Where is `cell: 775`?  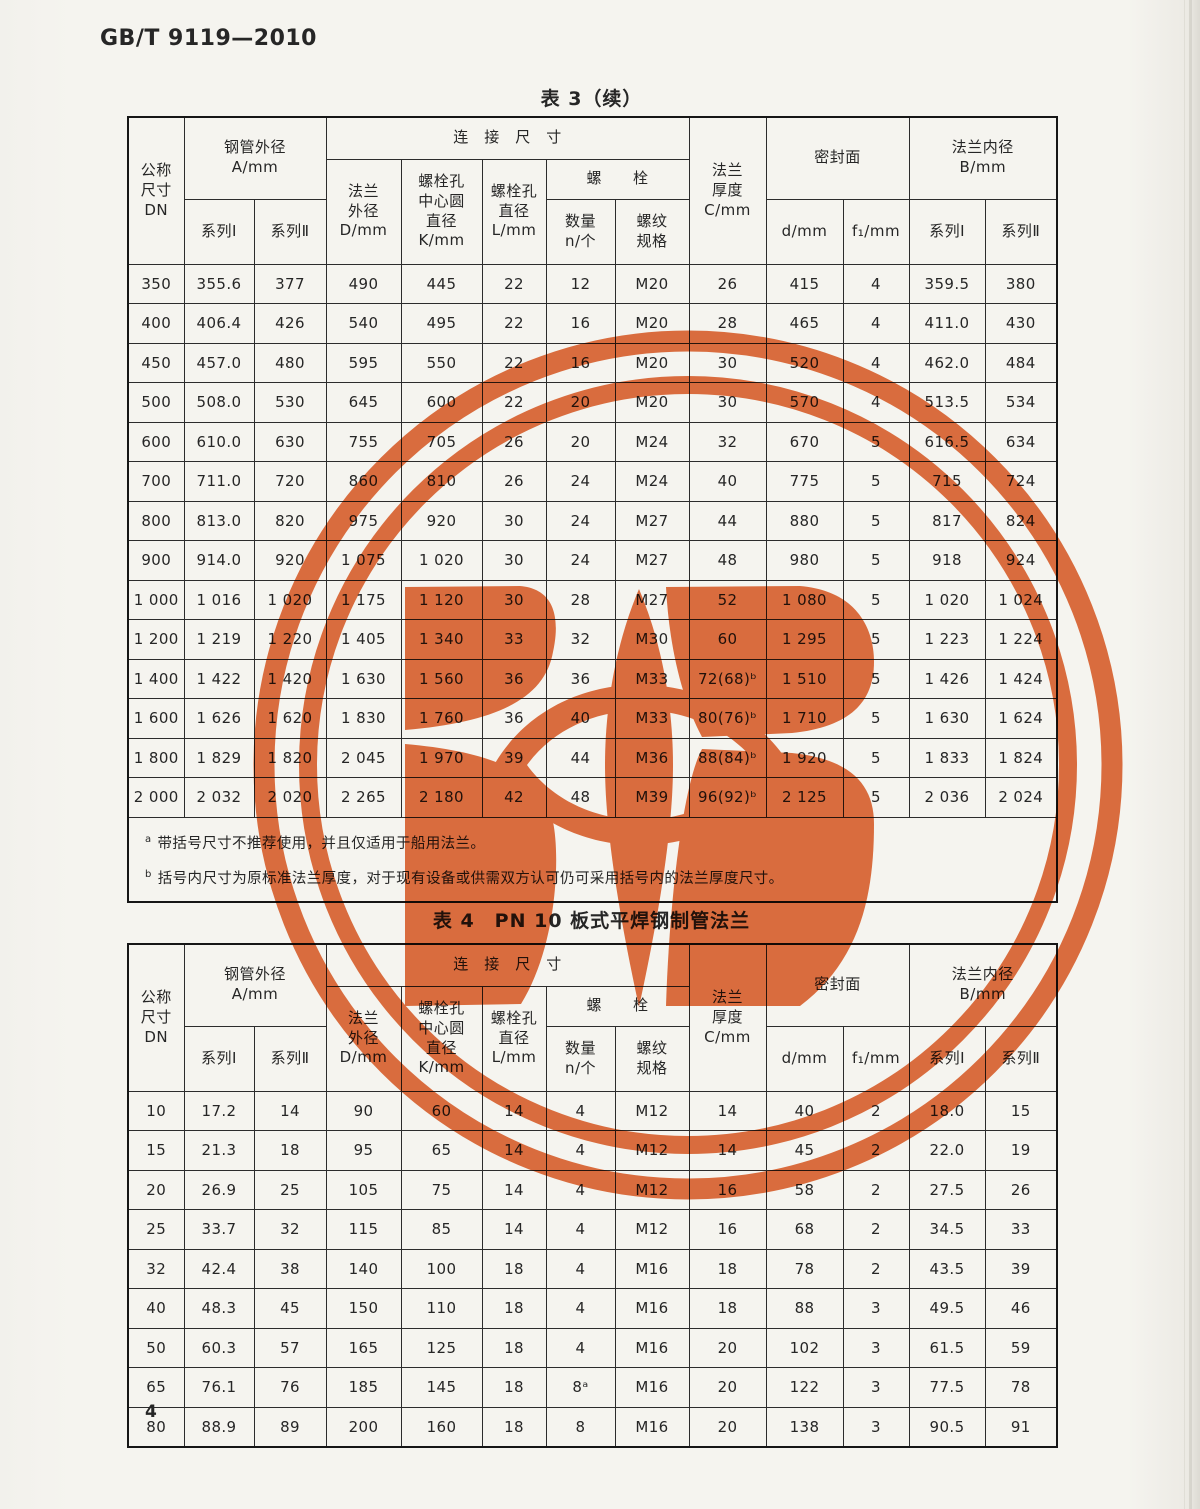 cell: 775 is located at coordinates (804, 481).